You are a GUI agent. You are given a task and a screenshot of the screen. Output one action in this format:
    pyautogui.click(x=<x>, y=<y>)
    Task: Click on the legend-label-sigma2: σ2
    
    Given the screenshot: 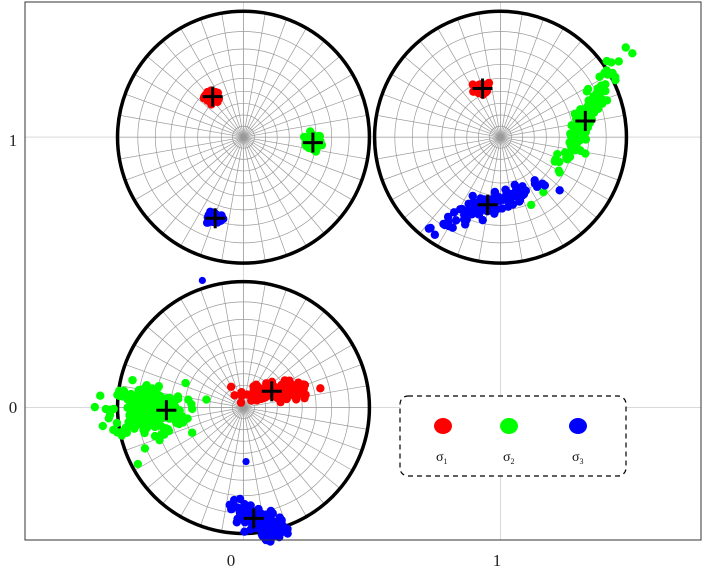 What is the action you would take?
    pyautogui.click(x=509, y=458)
    